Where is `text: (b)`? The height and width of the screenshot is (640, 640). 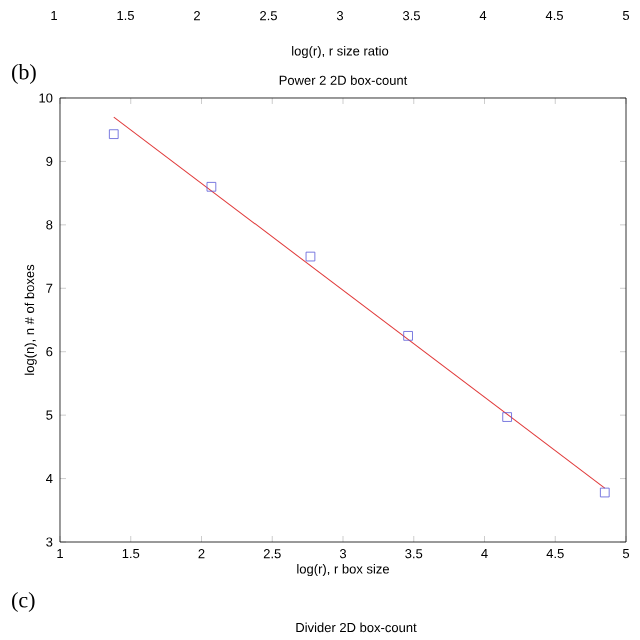
text: (b) is located at coordinates (24, 74).